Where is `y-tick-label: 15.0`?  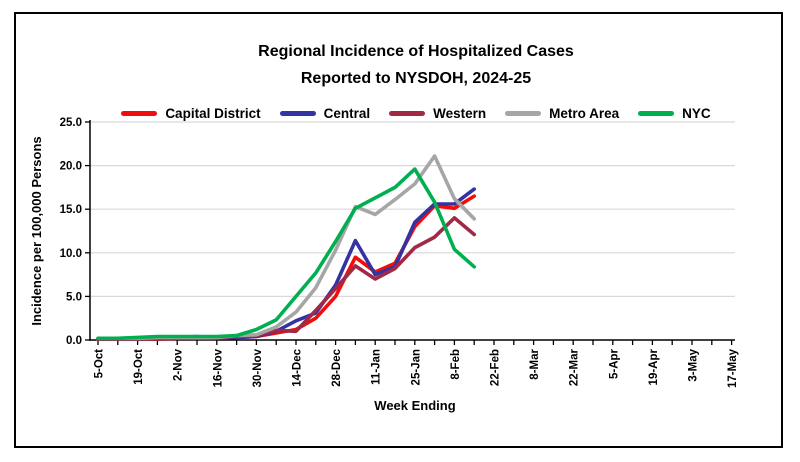 y-tick-label: 15.0 is located at coordinates (71, 210).